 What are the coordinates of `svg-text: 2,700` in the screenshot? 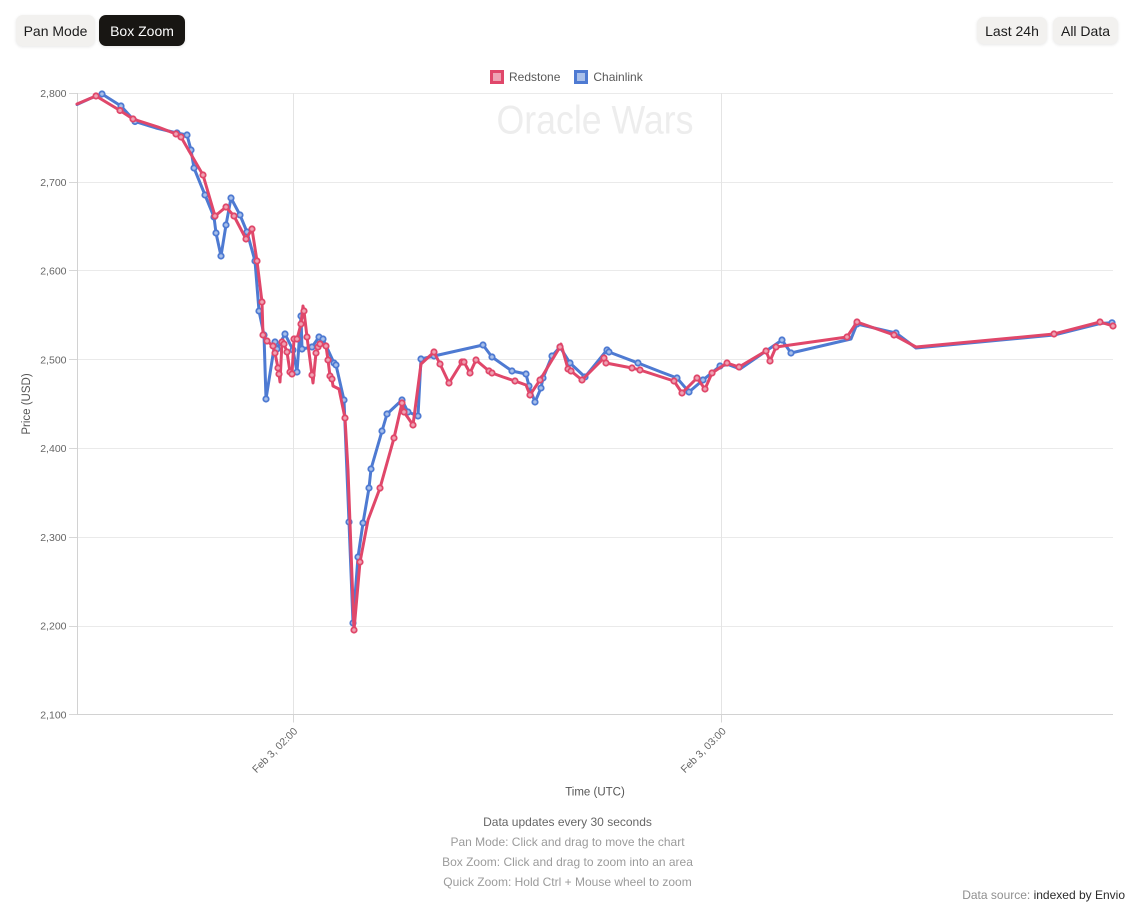 It's located at (53, 183).